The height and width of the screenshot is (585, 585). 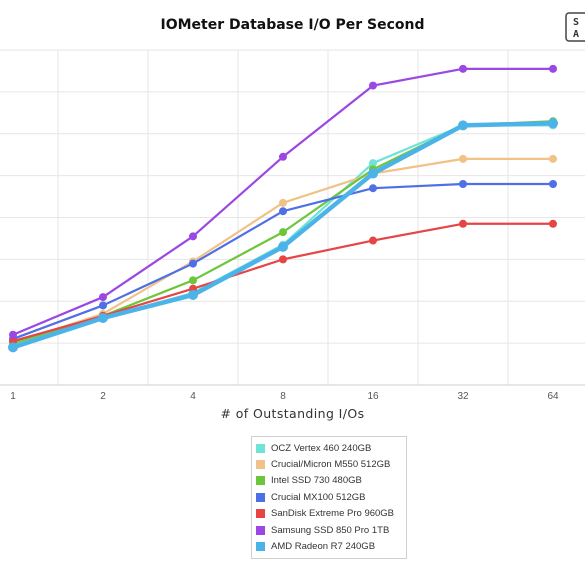 What do you see at coordinates (193, 396) in the screenshot?
I see `x-tick-label: 4` at bounding box center [193, 396].